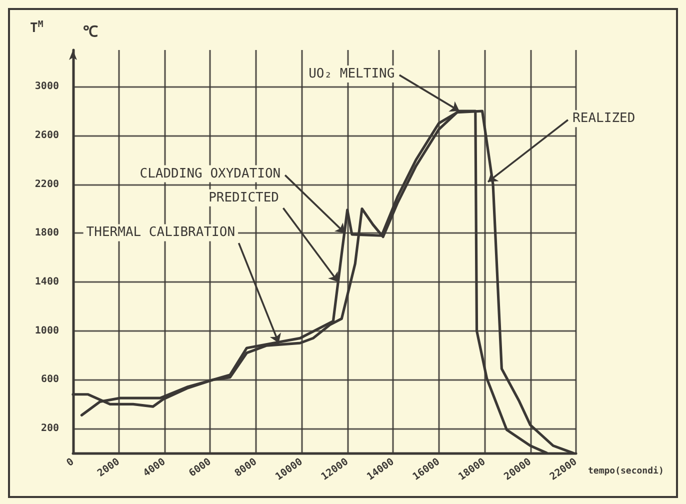 The width and height of the screenshot is (686, 504). What do you see at coordinates (90, 31) in the screenshot?
I see `text: ℃` at bounding box center [90, 31].